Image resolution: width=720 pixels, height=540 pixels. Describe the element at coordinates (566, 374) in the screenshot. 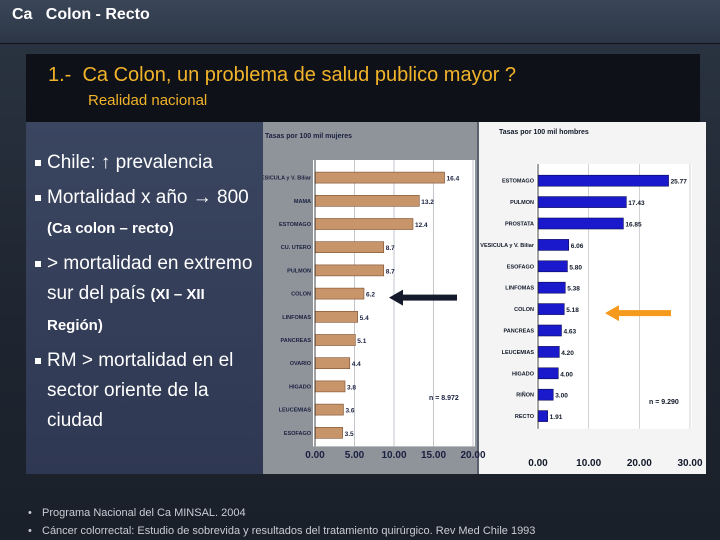

I see `value-label: 4.00` at that location.